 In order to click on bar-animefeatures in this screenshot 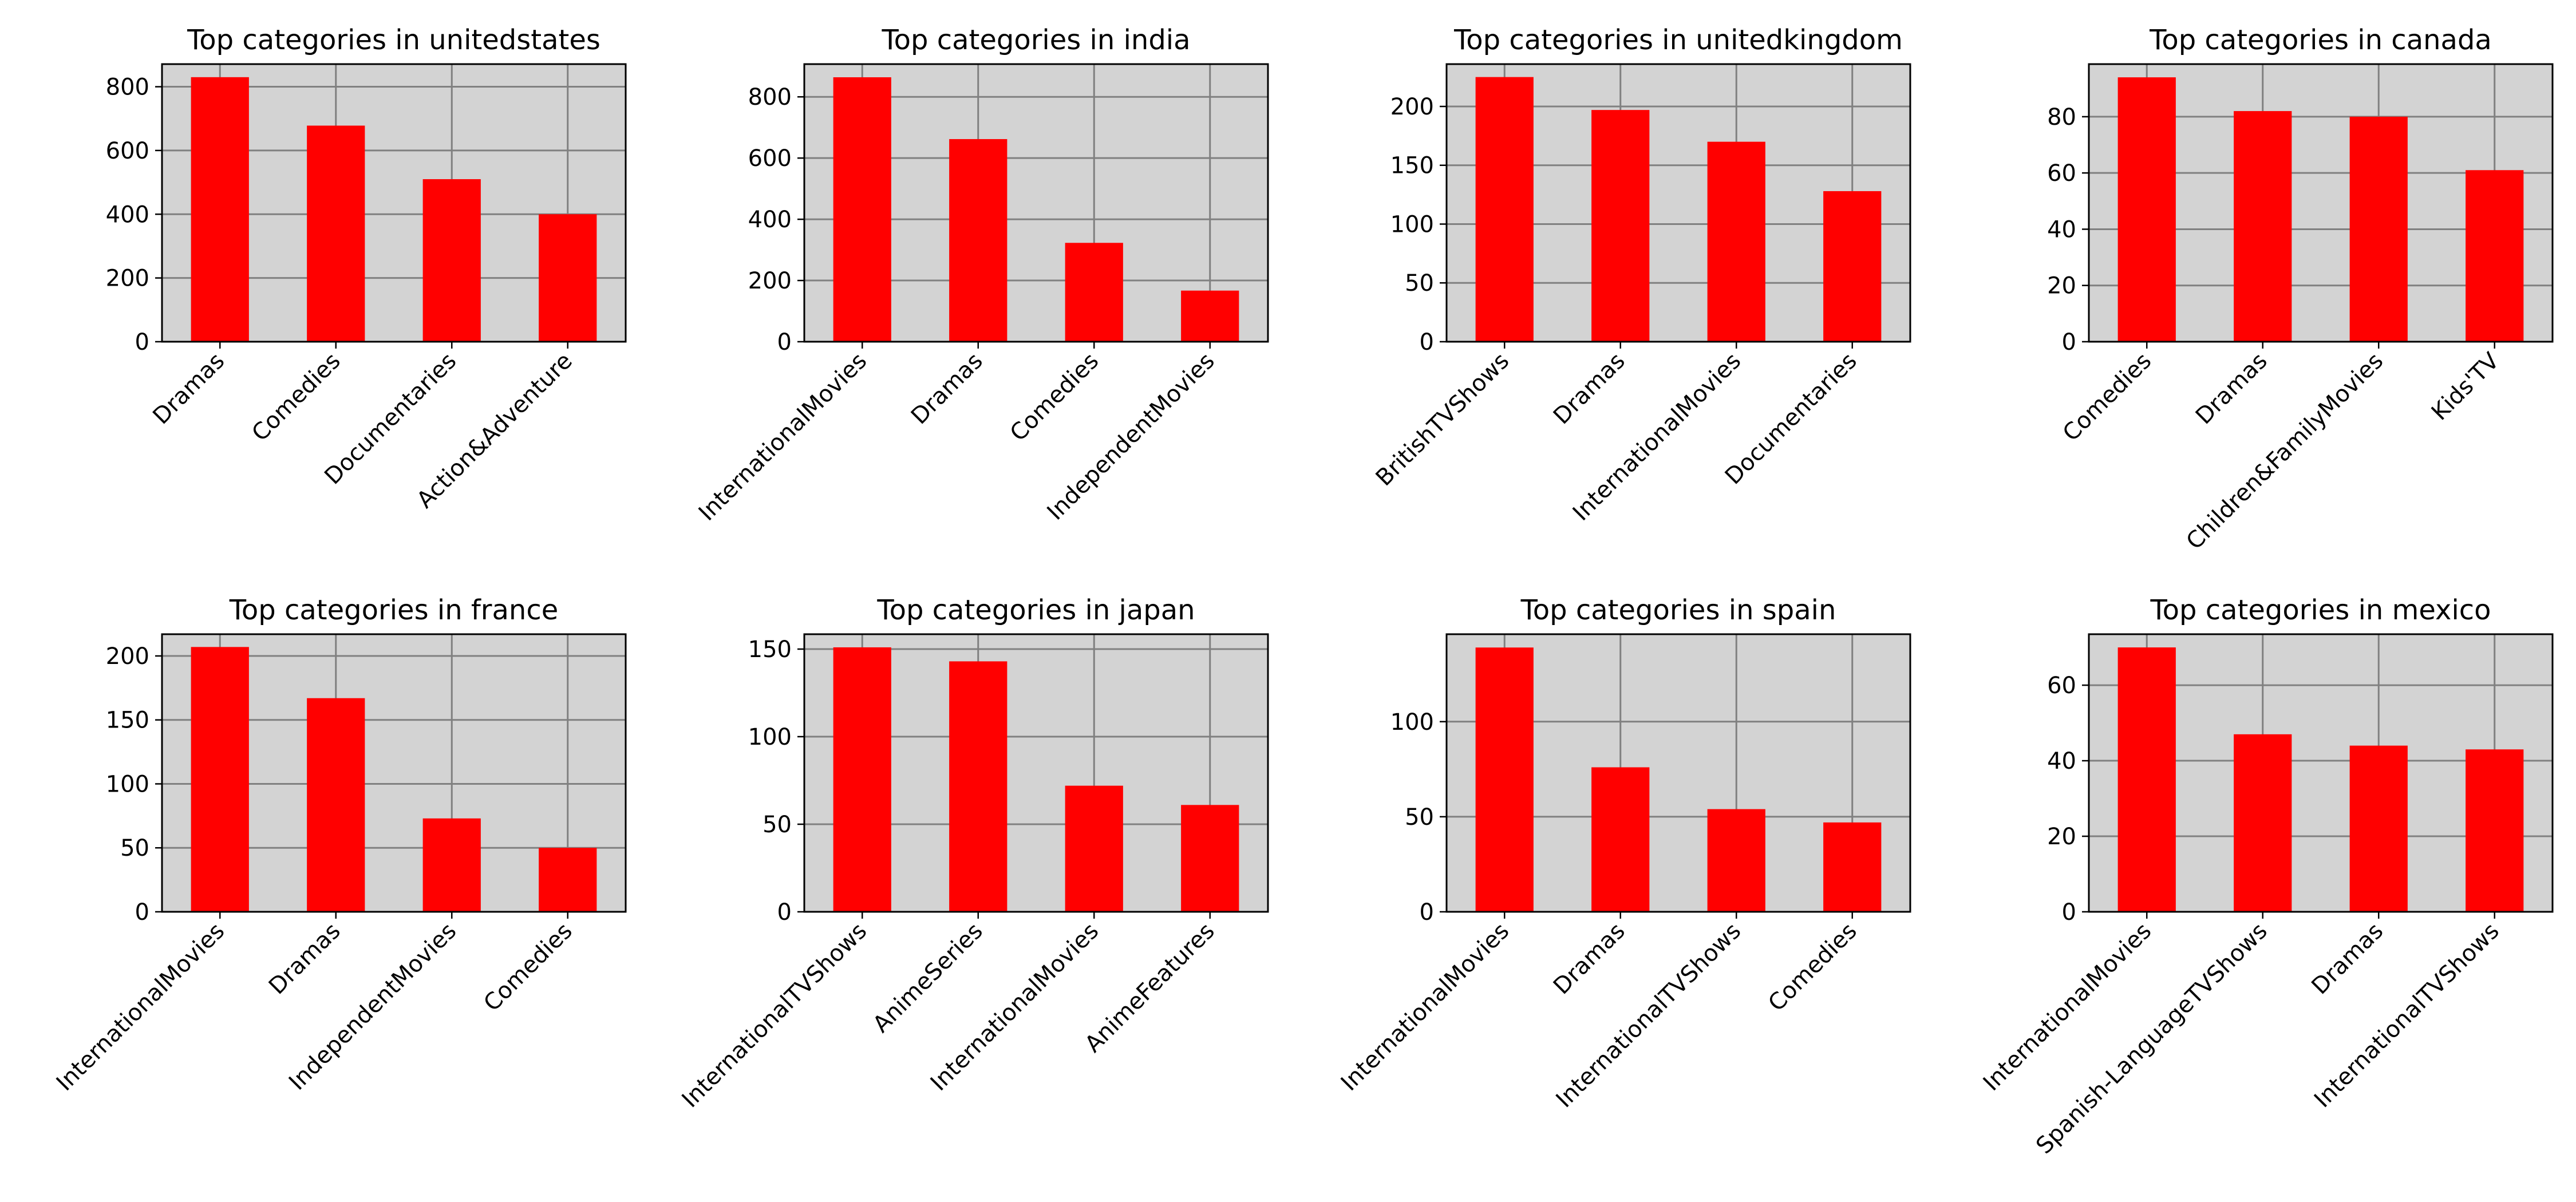, I will do `click(1210, 858)`.